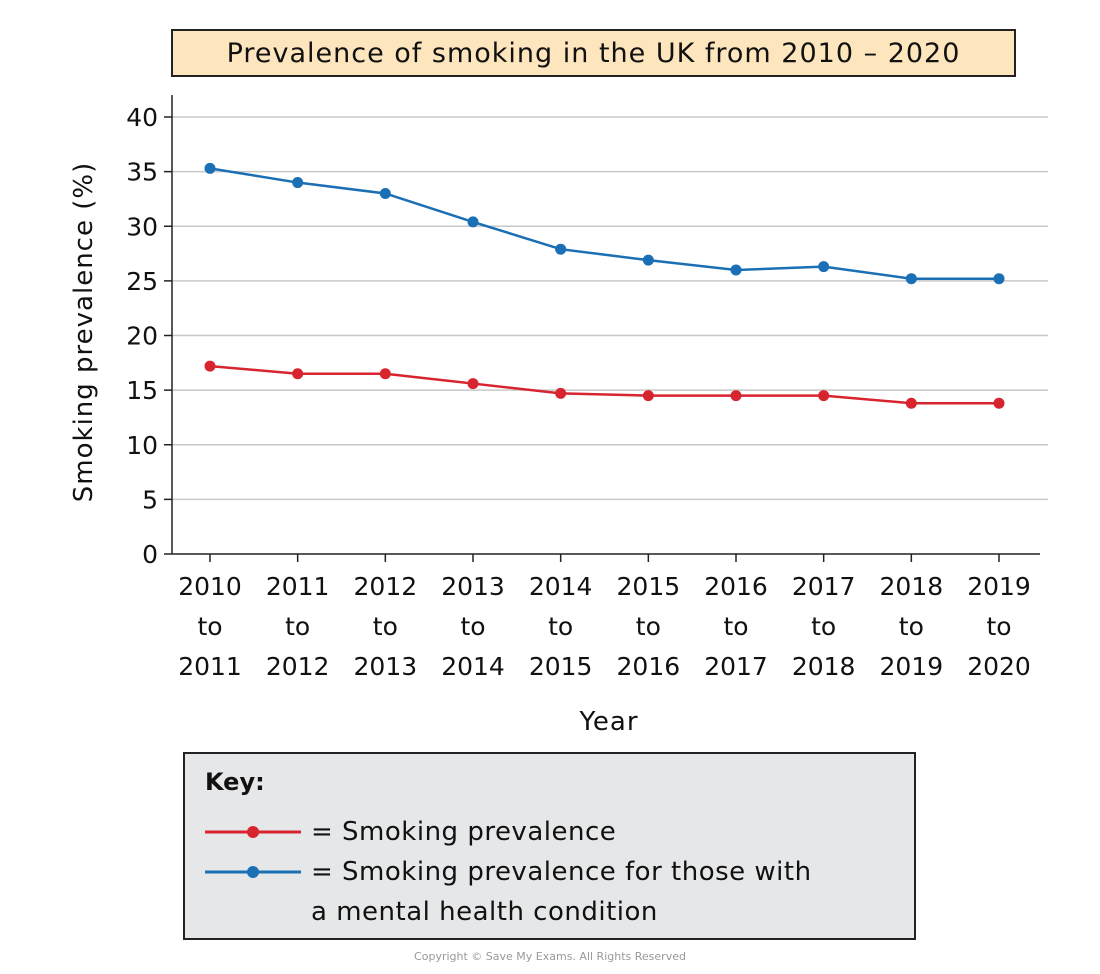  What do you see at coordinates (142, 336) in the screenshot?
I see `y-tick-label: 20` at bounding box center [142, 336].